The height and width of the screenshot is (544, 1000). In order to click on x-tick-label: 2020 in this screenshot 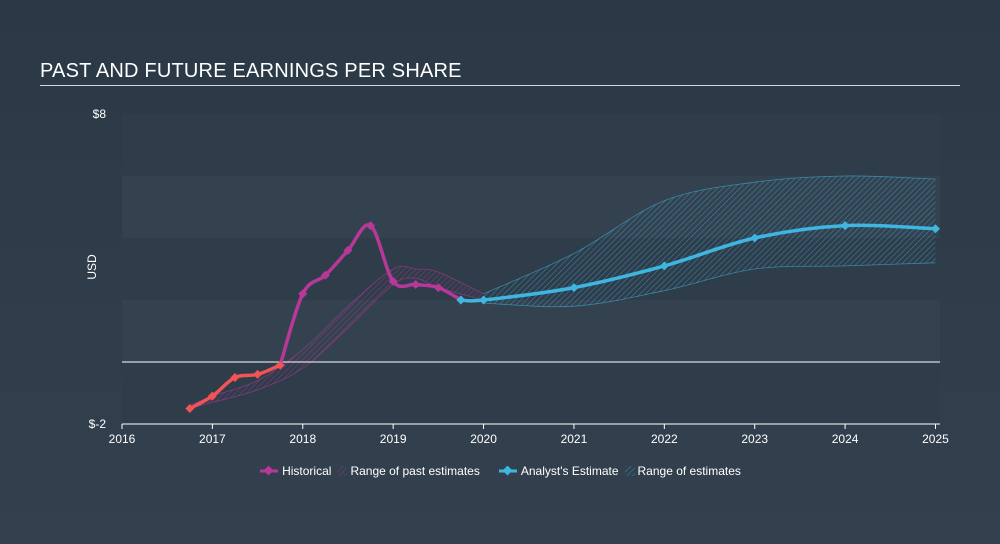, I will do `click(483, 439)`.